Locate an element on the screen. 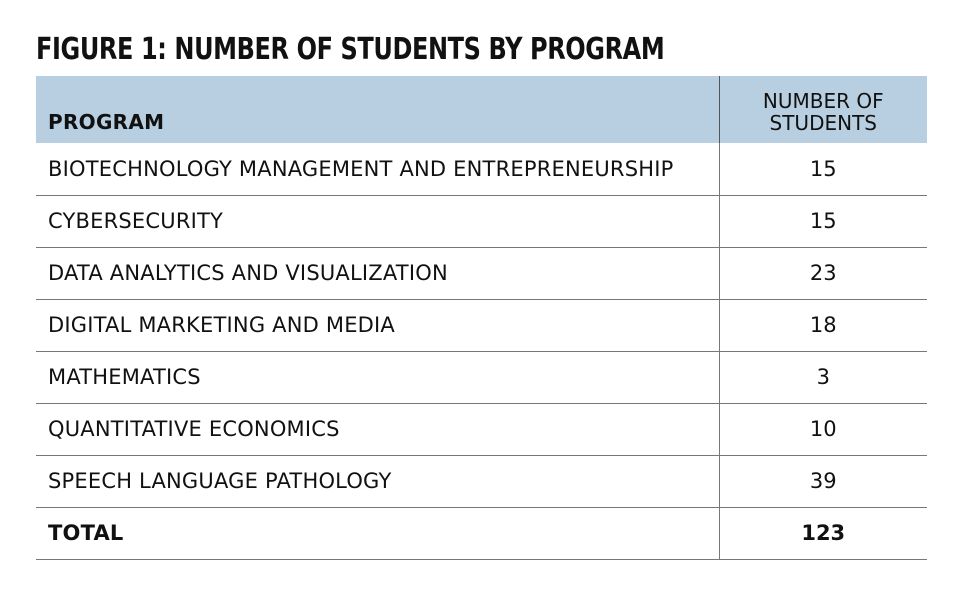 This screenshot has width=961, height=600. column-header-line-2: STUDENTS is located at coordinates (823, 122).